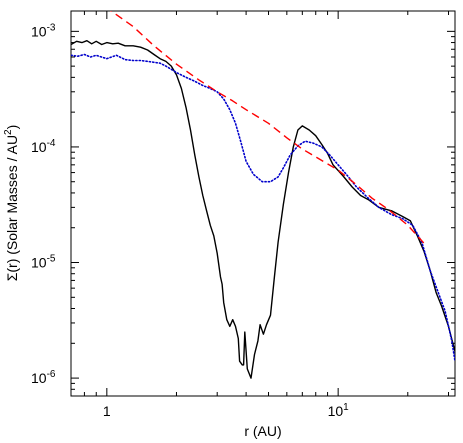  Describe the element at coordinates (51, 259) in the screenshot. I see `y-tick-label-exp: -5` at that location.